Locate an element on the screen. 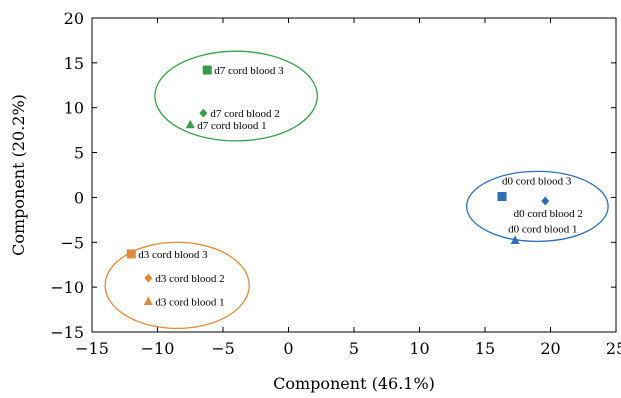 The height and width of the screenshot is (398, 621). point-label: d3 cord blood 2 is located at coordinates (189, 279).